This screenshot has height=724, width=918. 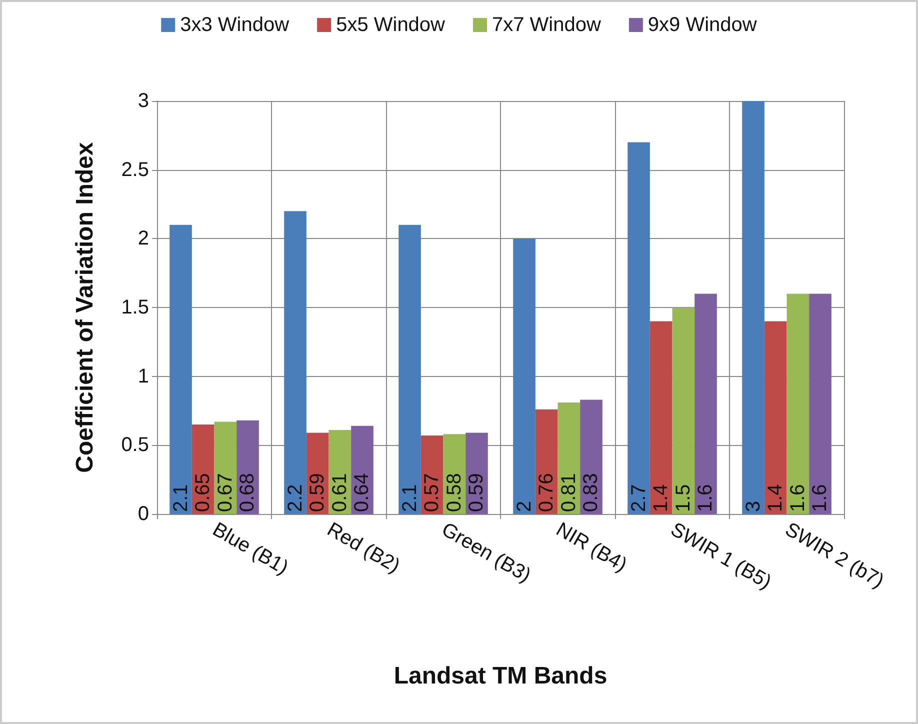 What do you see at coordinates (454, 492) in the screenshot?
I see `data-label: 0.58` at bounding box center [454, 492].